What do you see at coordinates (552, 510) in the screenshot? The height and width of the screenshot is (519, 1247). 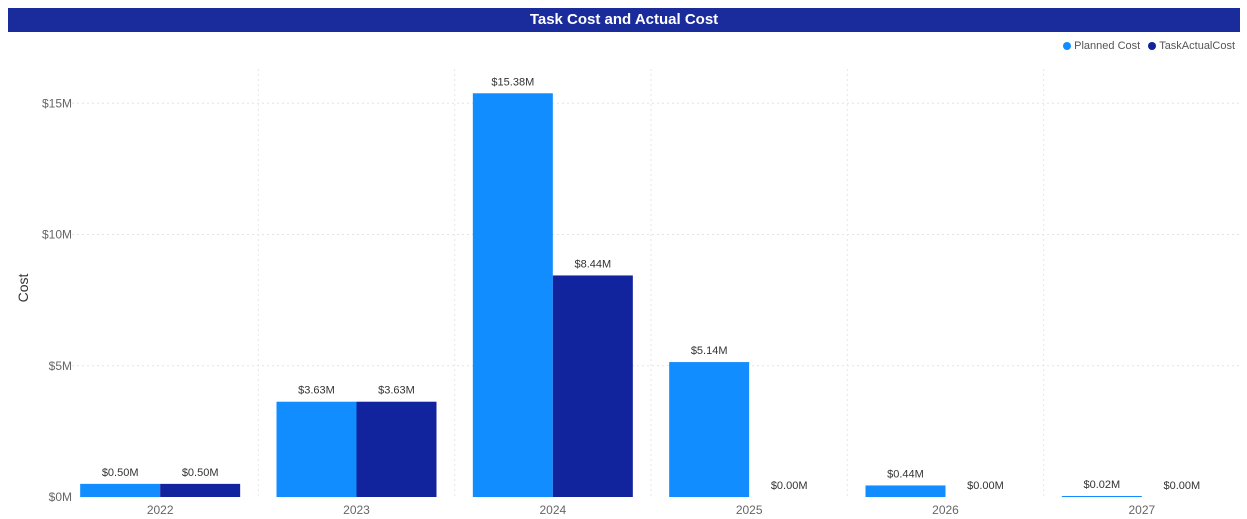 I see `x-tick-label: 2024` at bounding box center [552, 510].